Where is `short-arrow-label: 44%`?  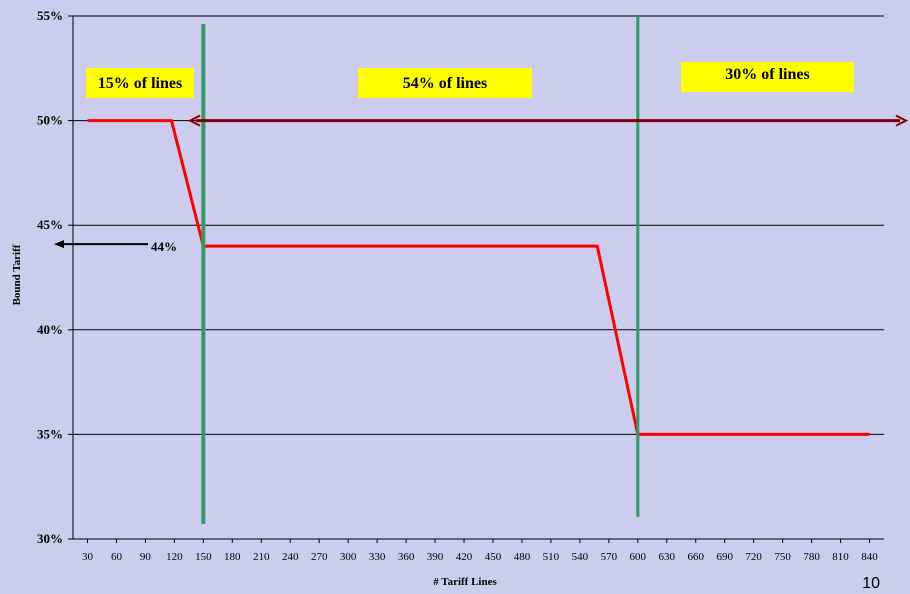
short-arrow-label: 44% is located at coordinates (164, 246).